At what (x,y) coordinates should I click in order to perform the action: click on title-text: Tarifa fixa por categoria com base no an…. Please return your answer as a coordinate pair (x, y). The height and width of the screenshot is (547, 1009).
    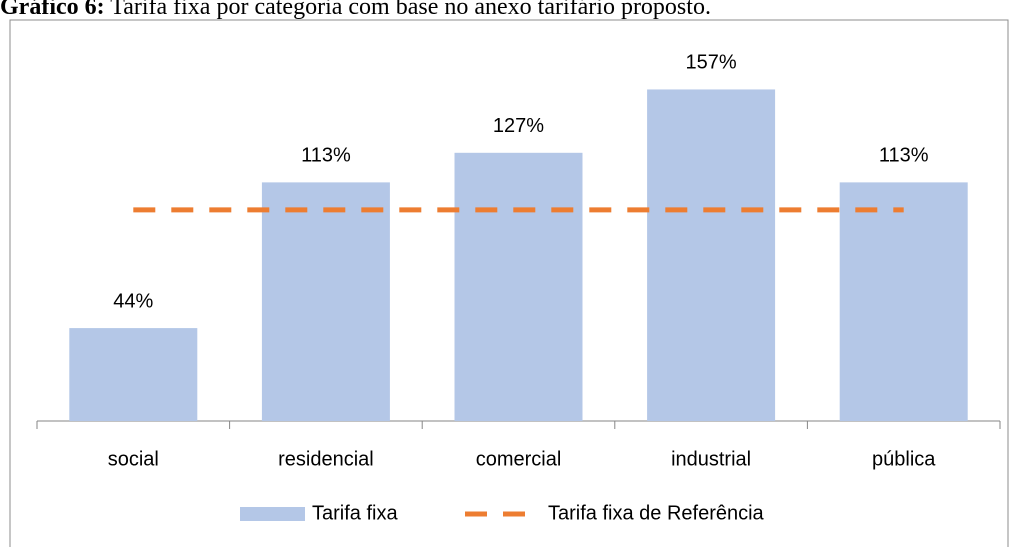
    Looking at the image, I should click on (410, 10).